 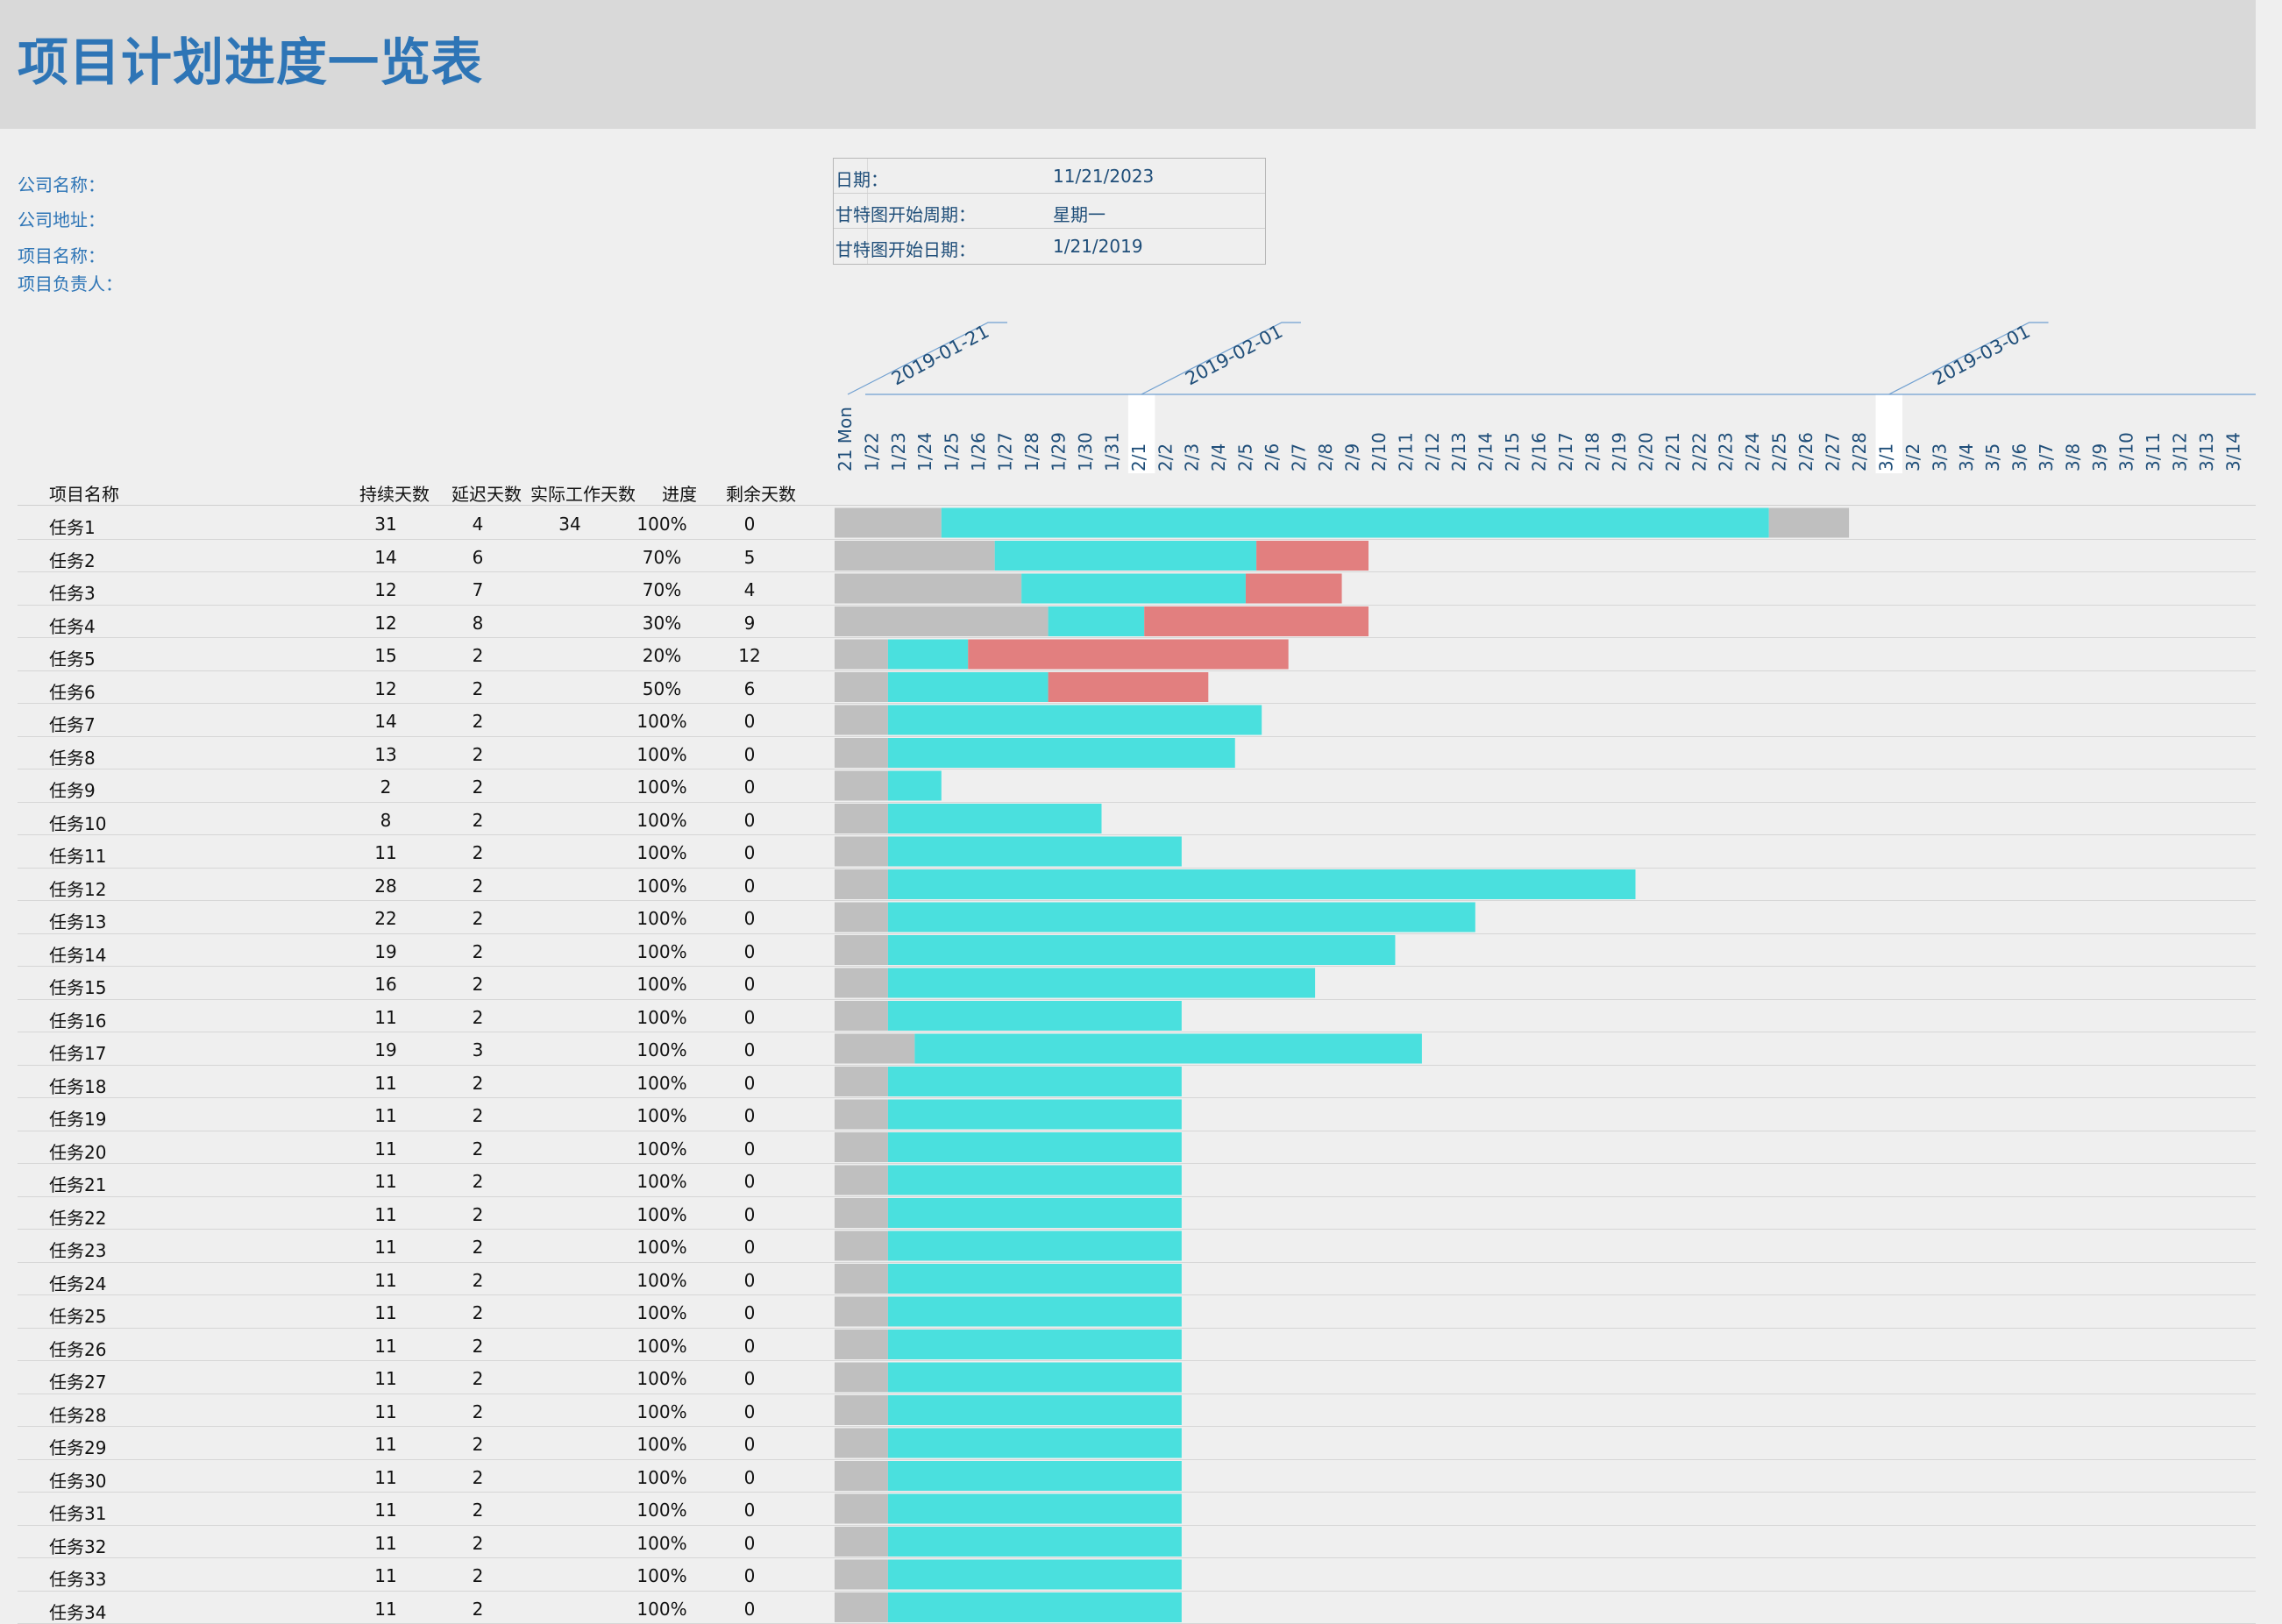 What do you see at coordinates (1137, 1147) in the screenshot?
I see `table-row: 任务20 11 2 100% 0` at bounding box center [1137, 1147].